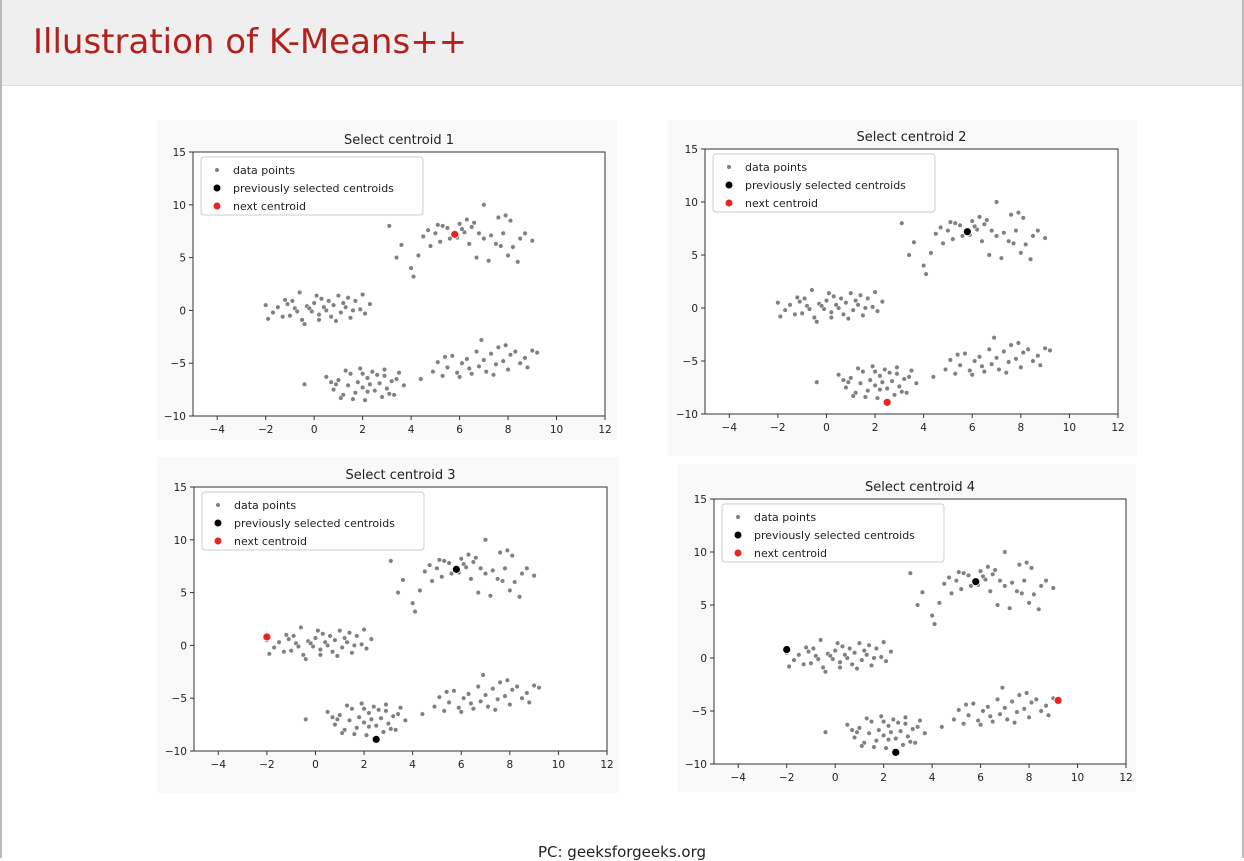  I want to click on data-points-group, so click(402, 640).